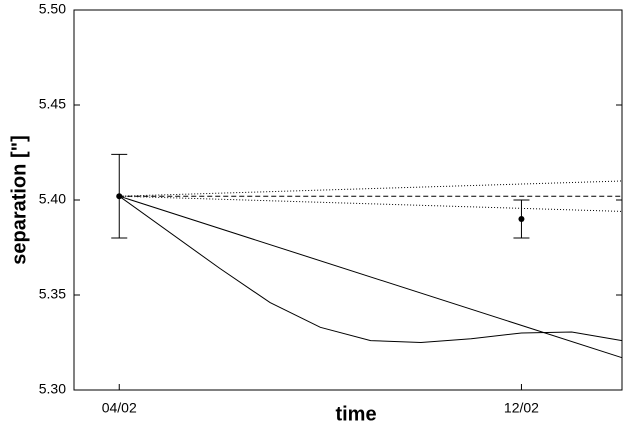 The image size is (624, 425). I want to click on y-tick-label: 5.35, so click(52, 294).